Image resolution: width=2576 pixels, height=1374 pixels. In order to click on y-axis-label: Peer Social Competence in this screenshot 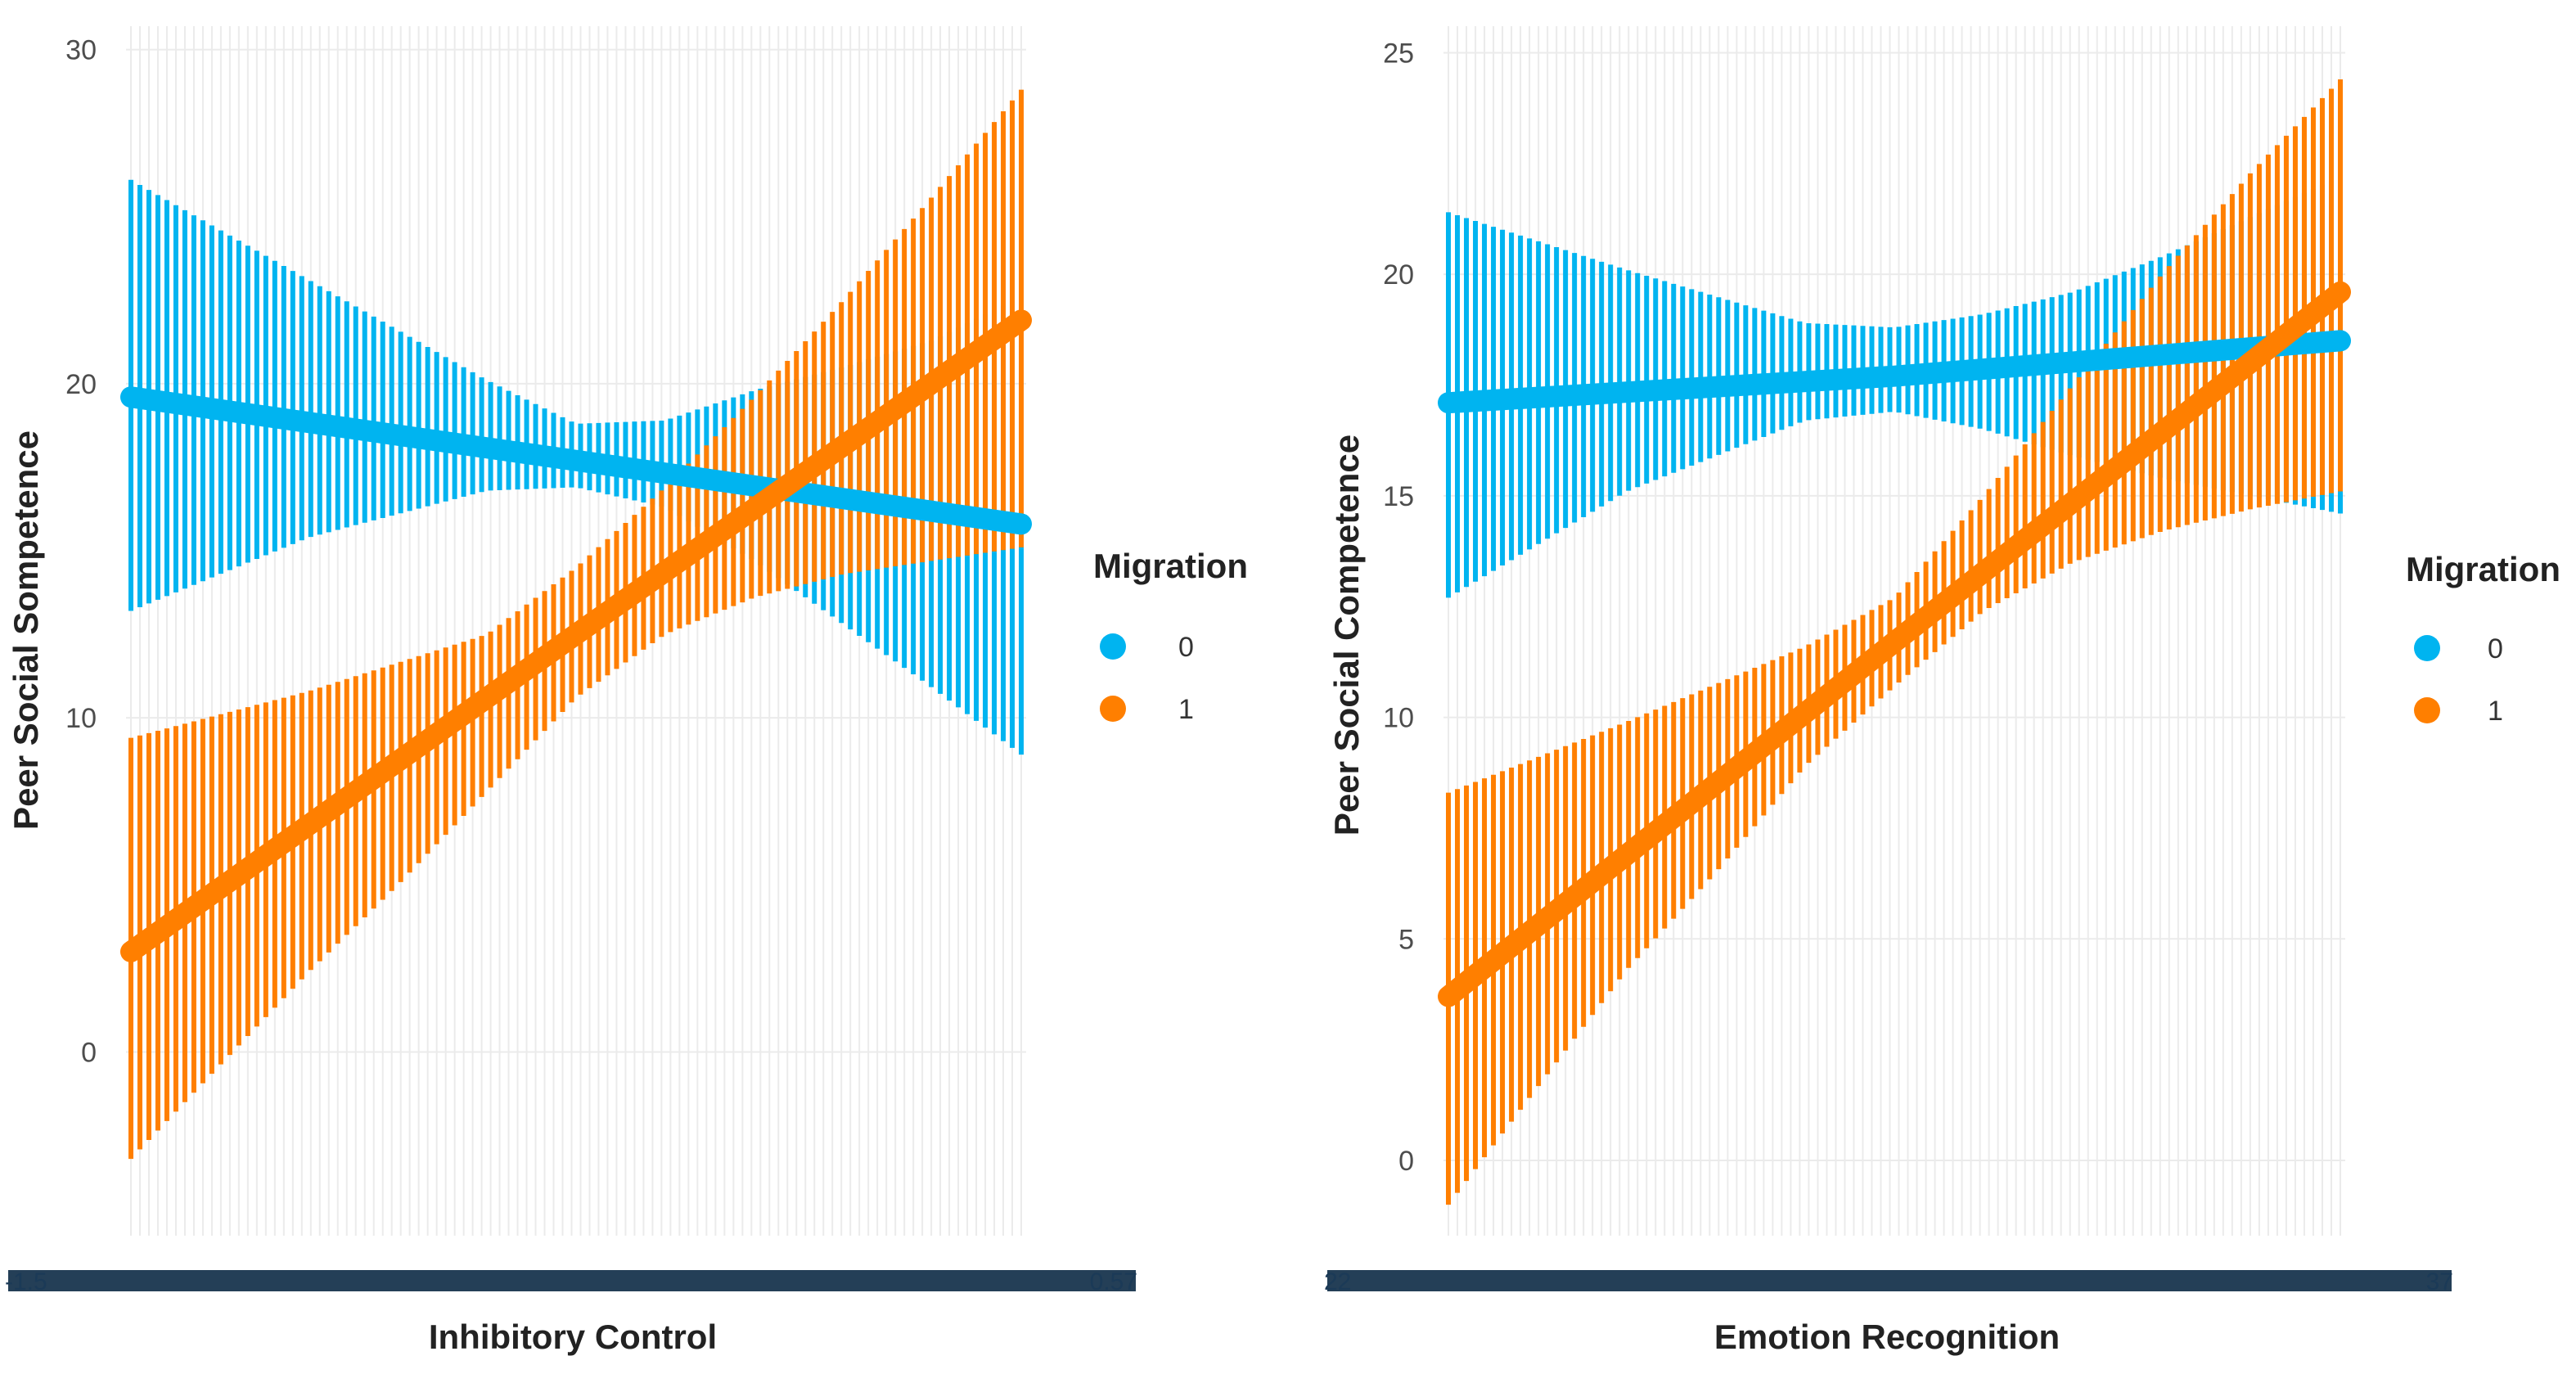, I will do `click(1346, 635)`.